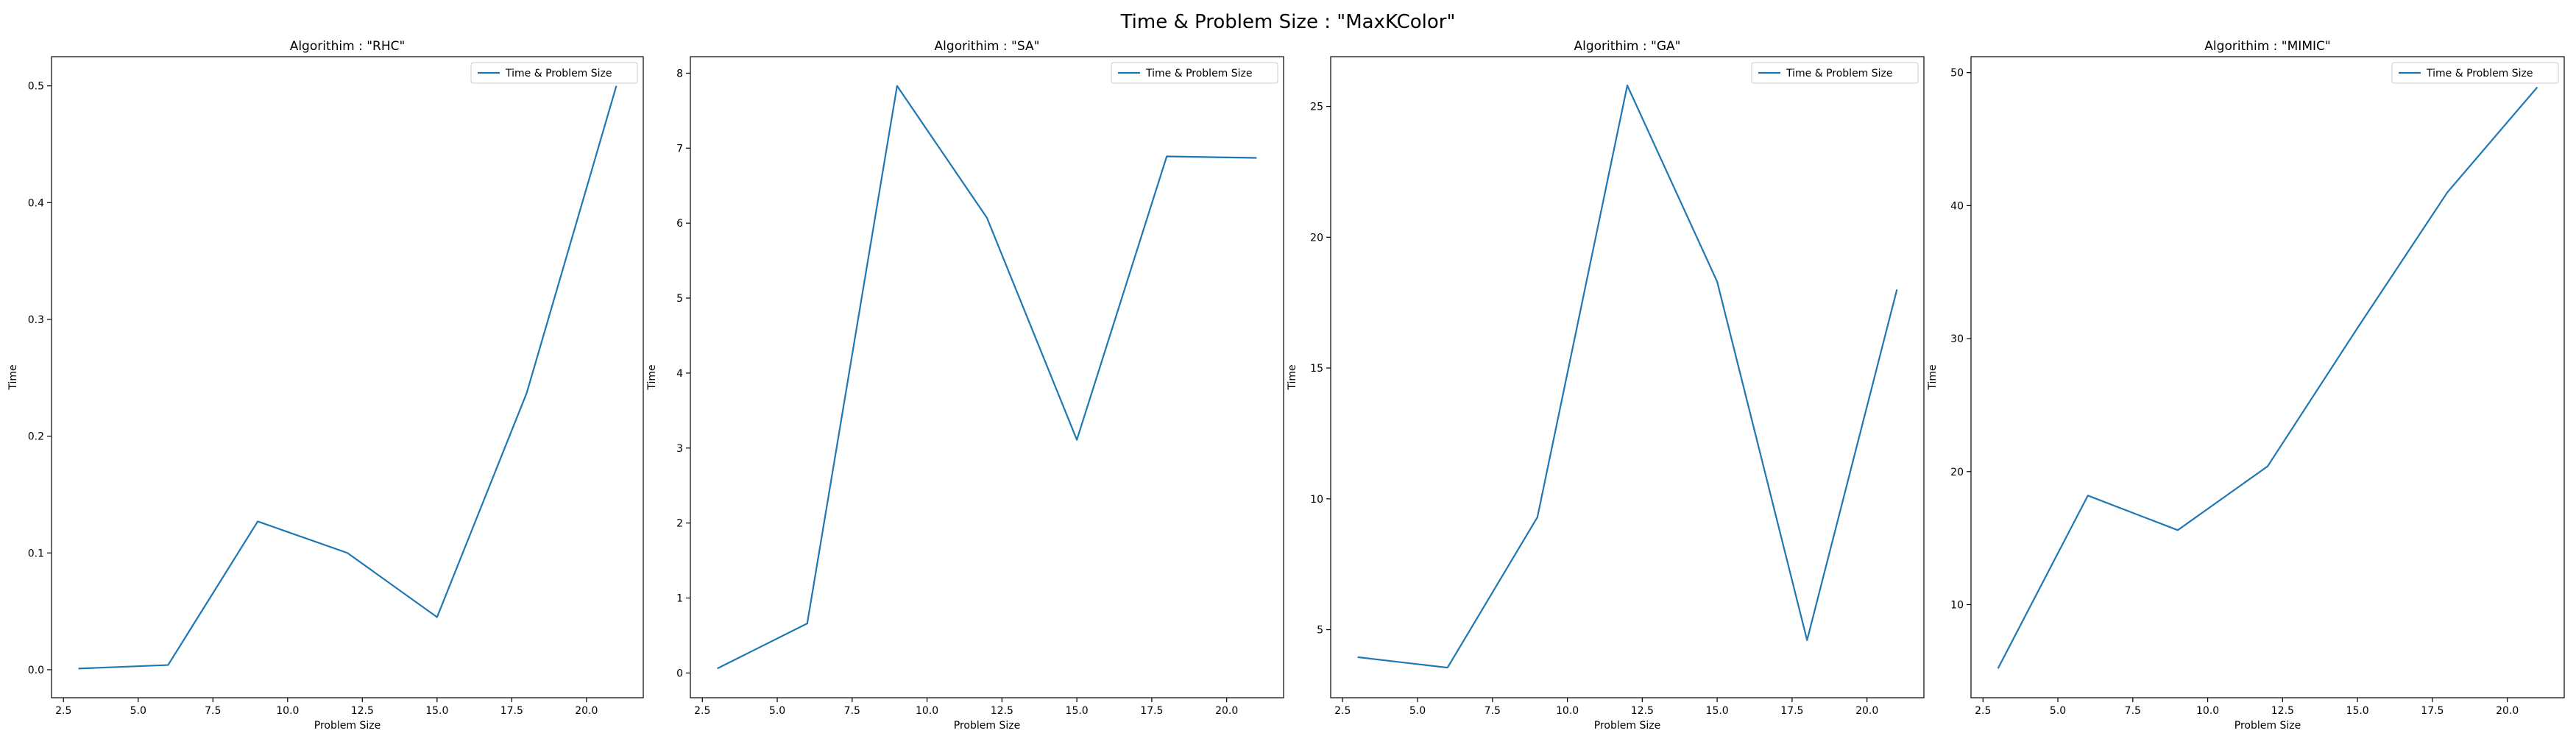 The image size is (2576, 736). Describe the element at coordinates (1957, 339) in the screenshot. I see `y-tick-label: 30` at that location.